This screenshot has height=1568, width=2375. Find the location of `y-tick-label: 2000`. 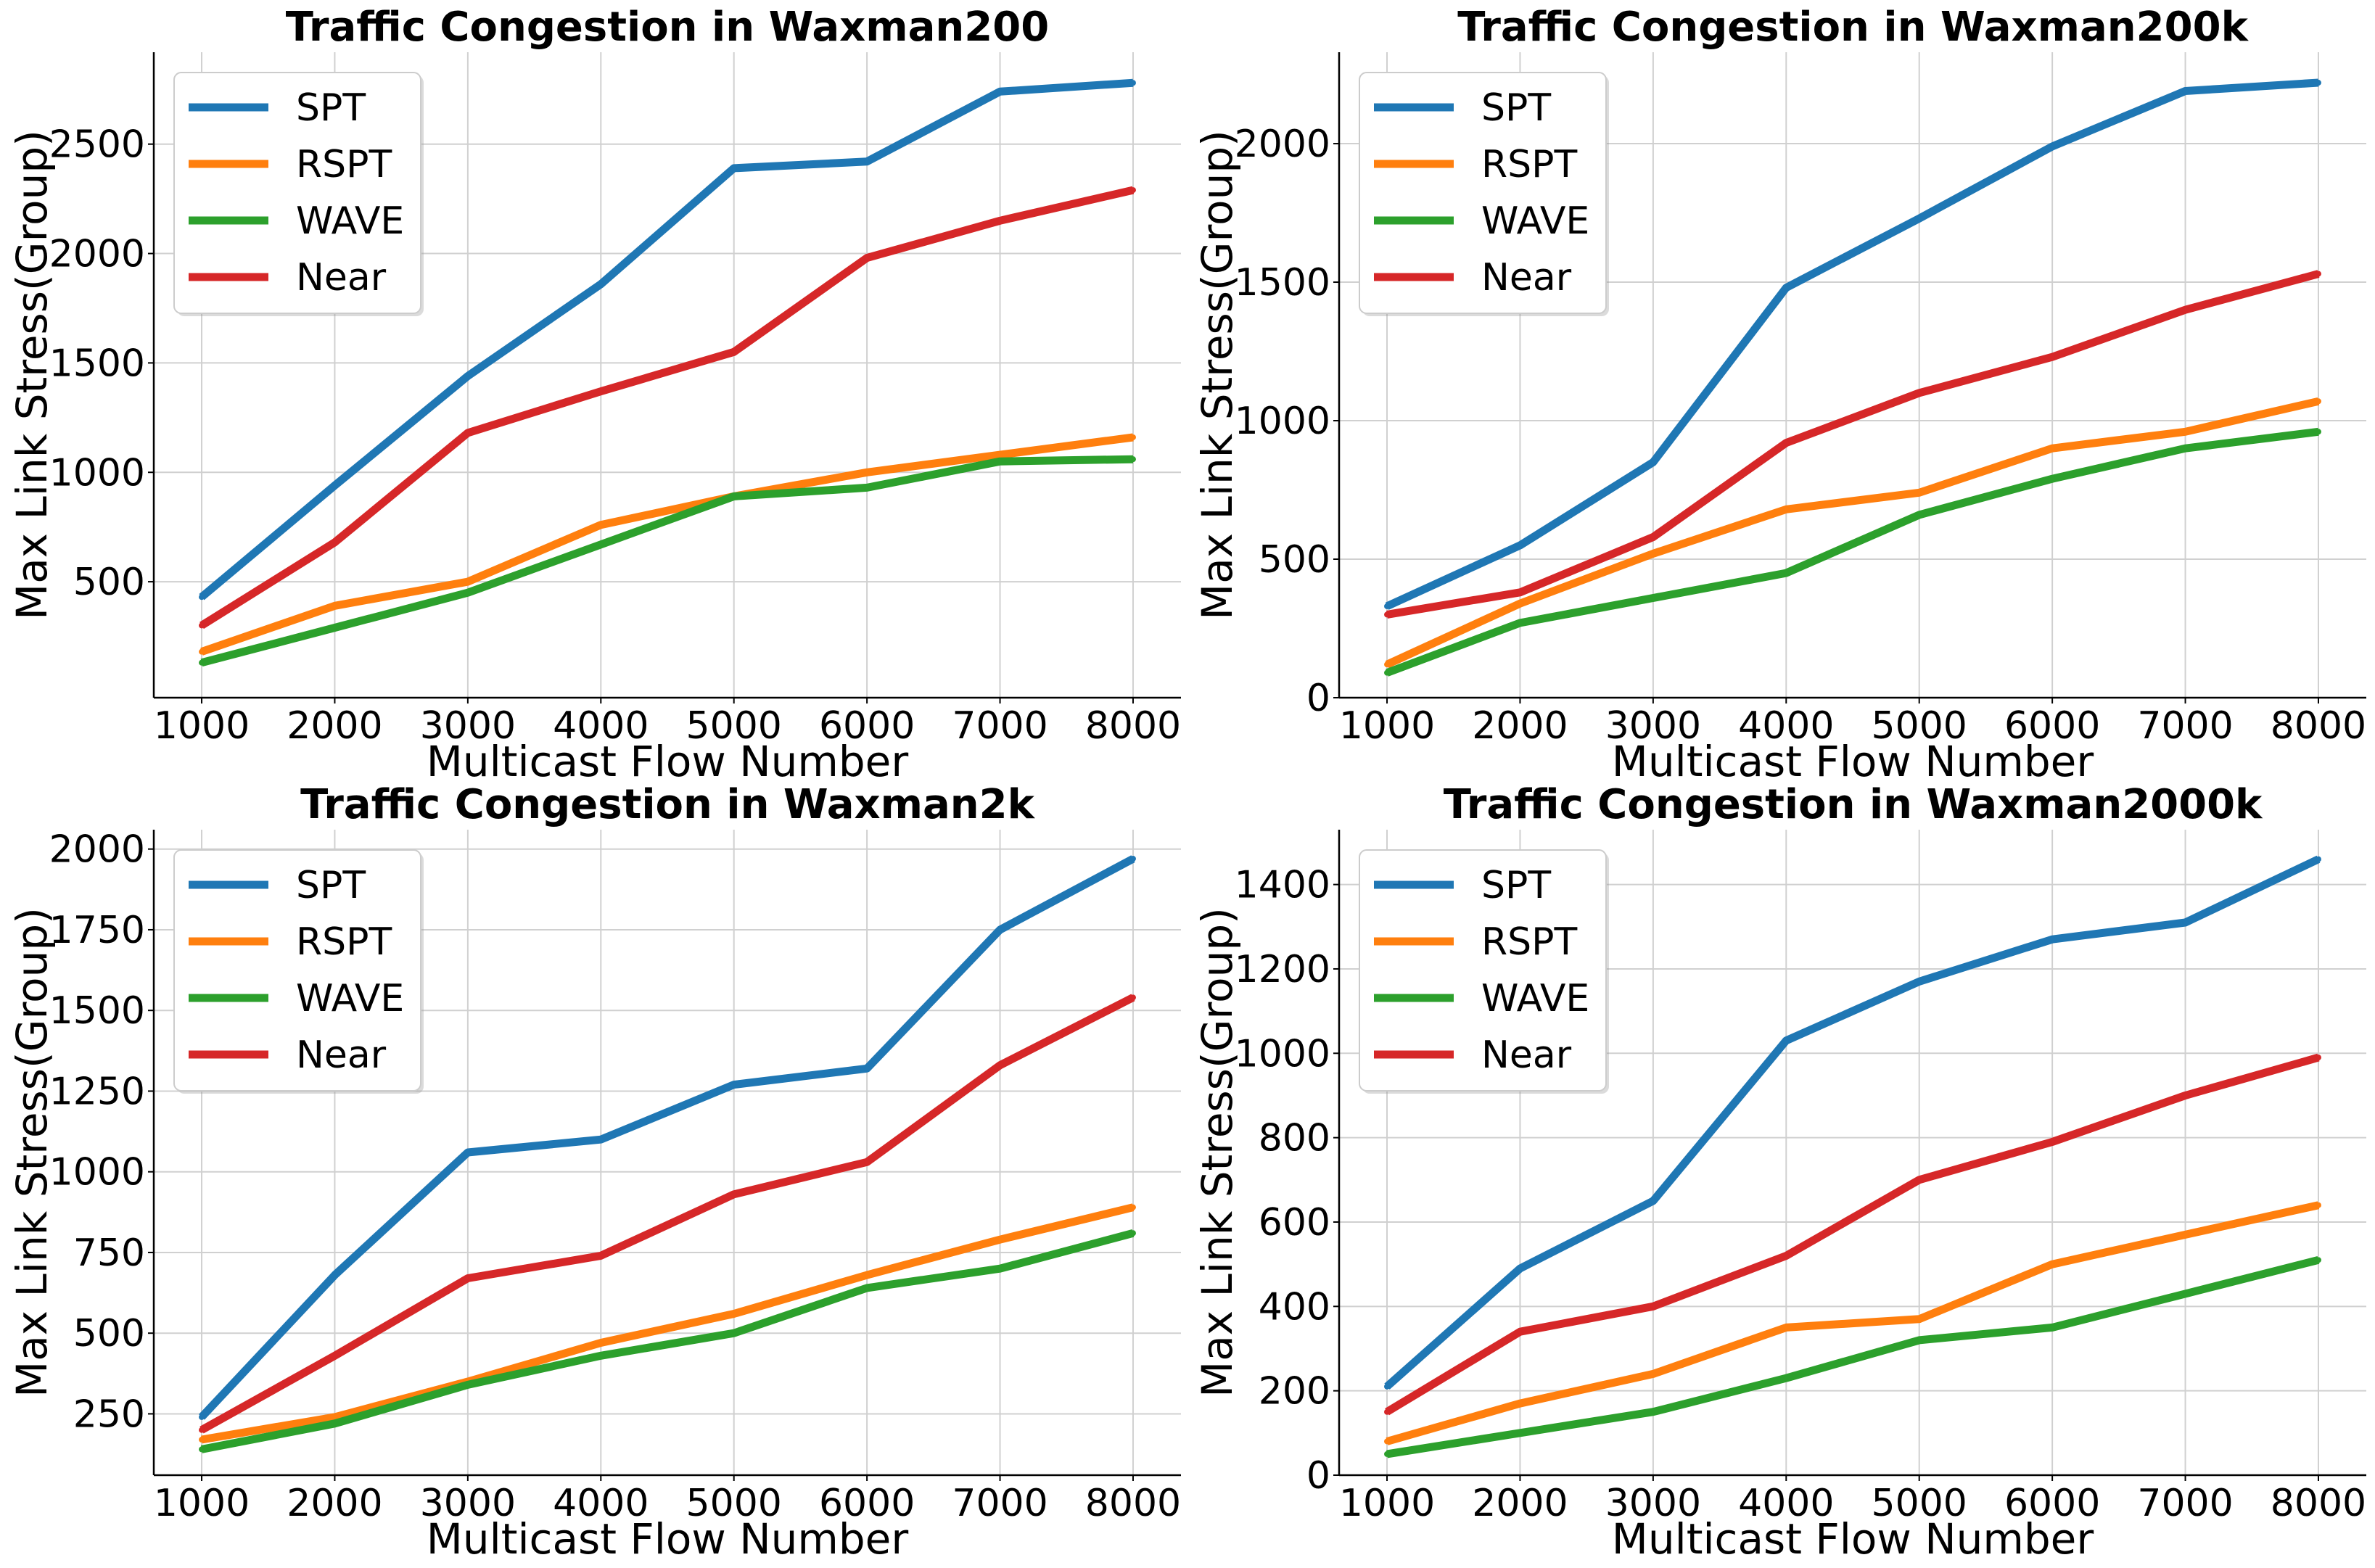

y-tick-label: 2000 is located at coordinates (97, 850).